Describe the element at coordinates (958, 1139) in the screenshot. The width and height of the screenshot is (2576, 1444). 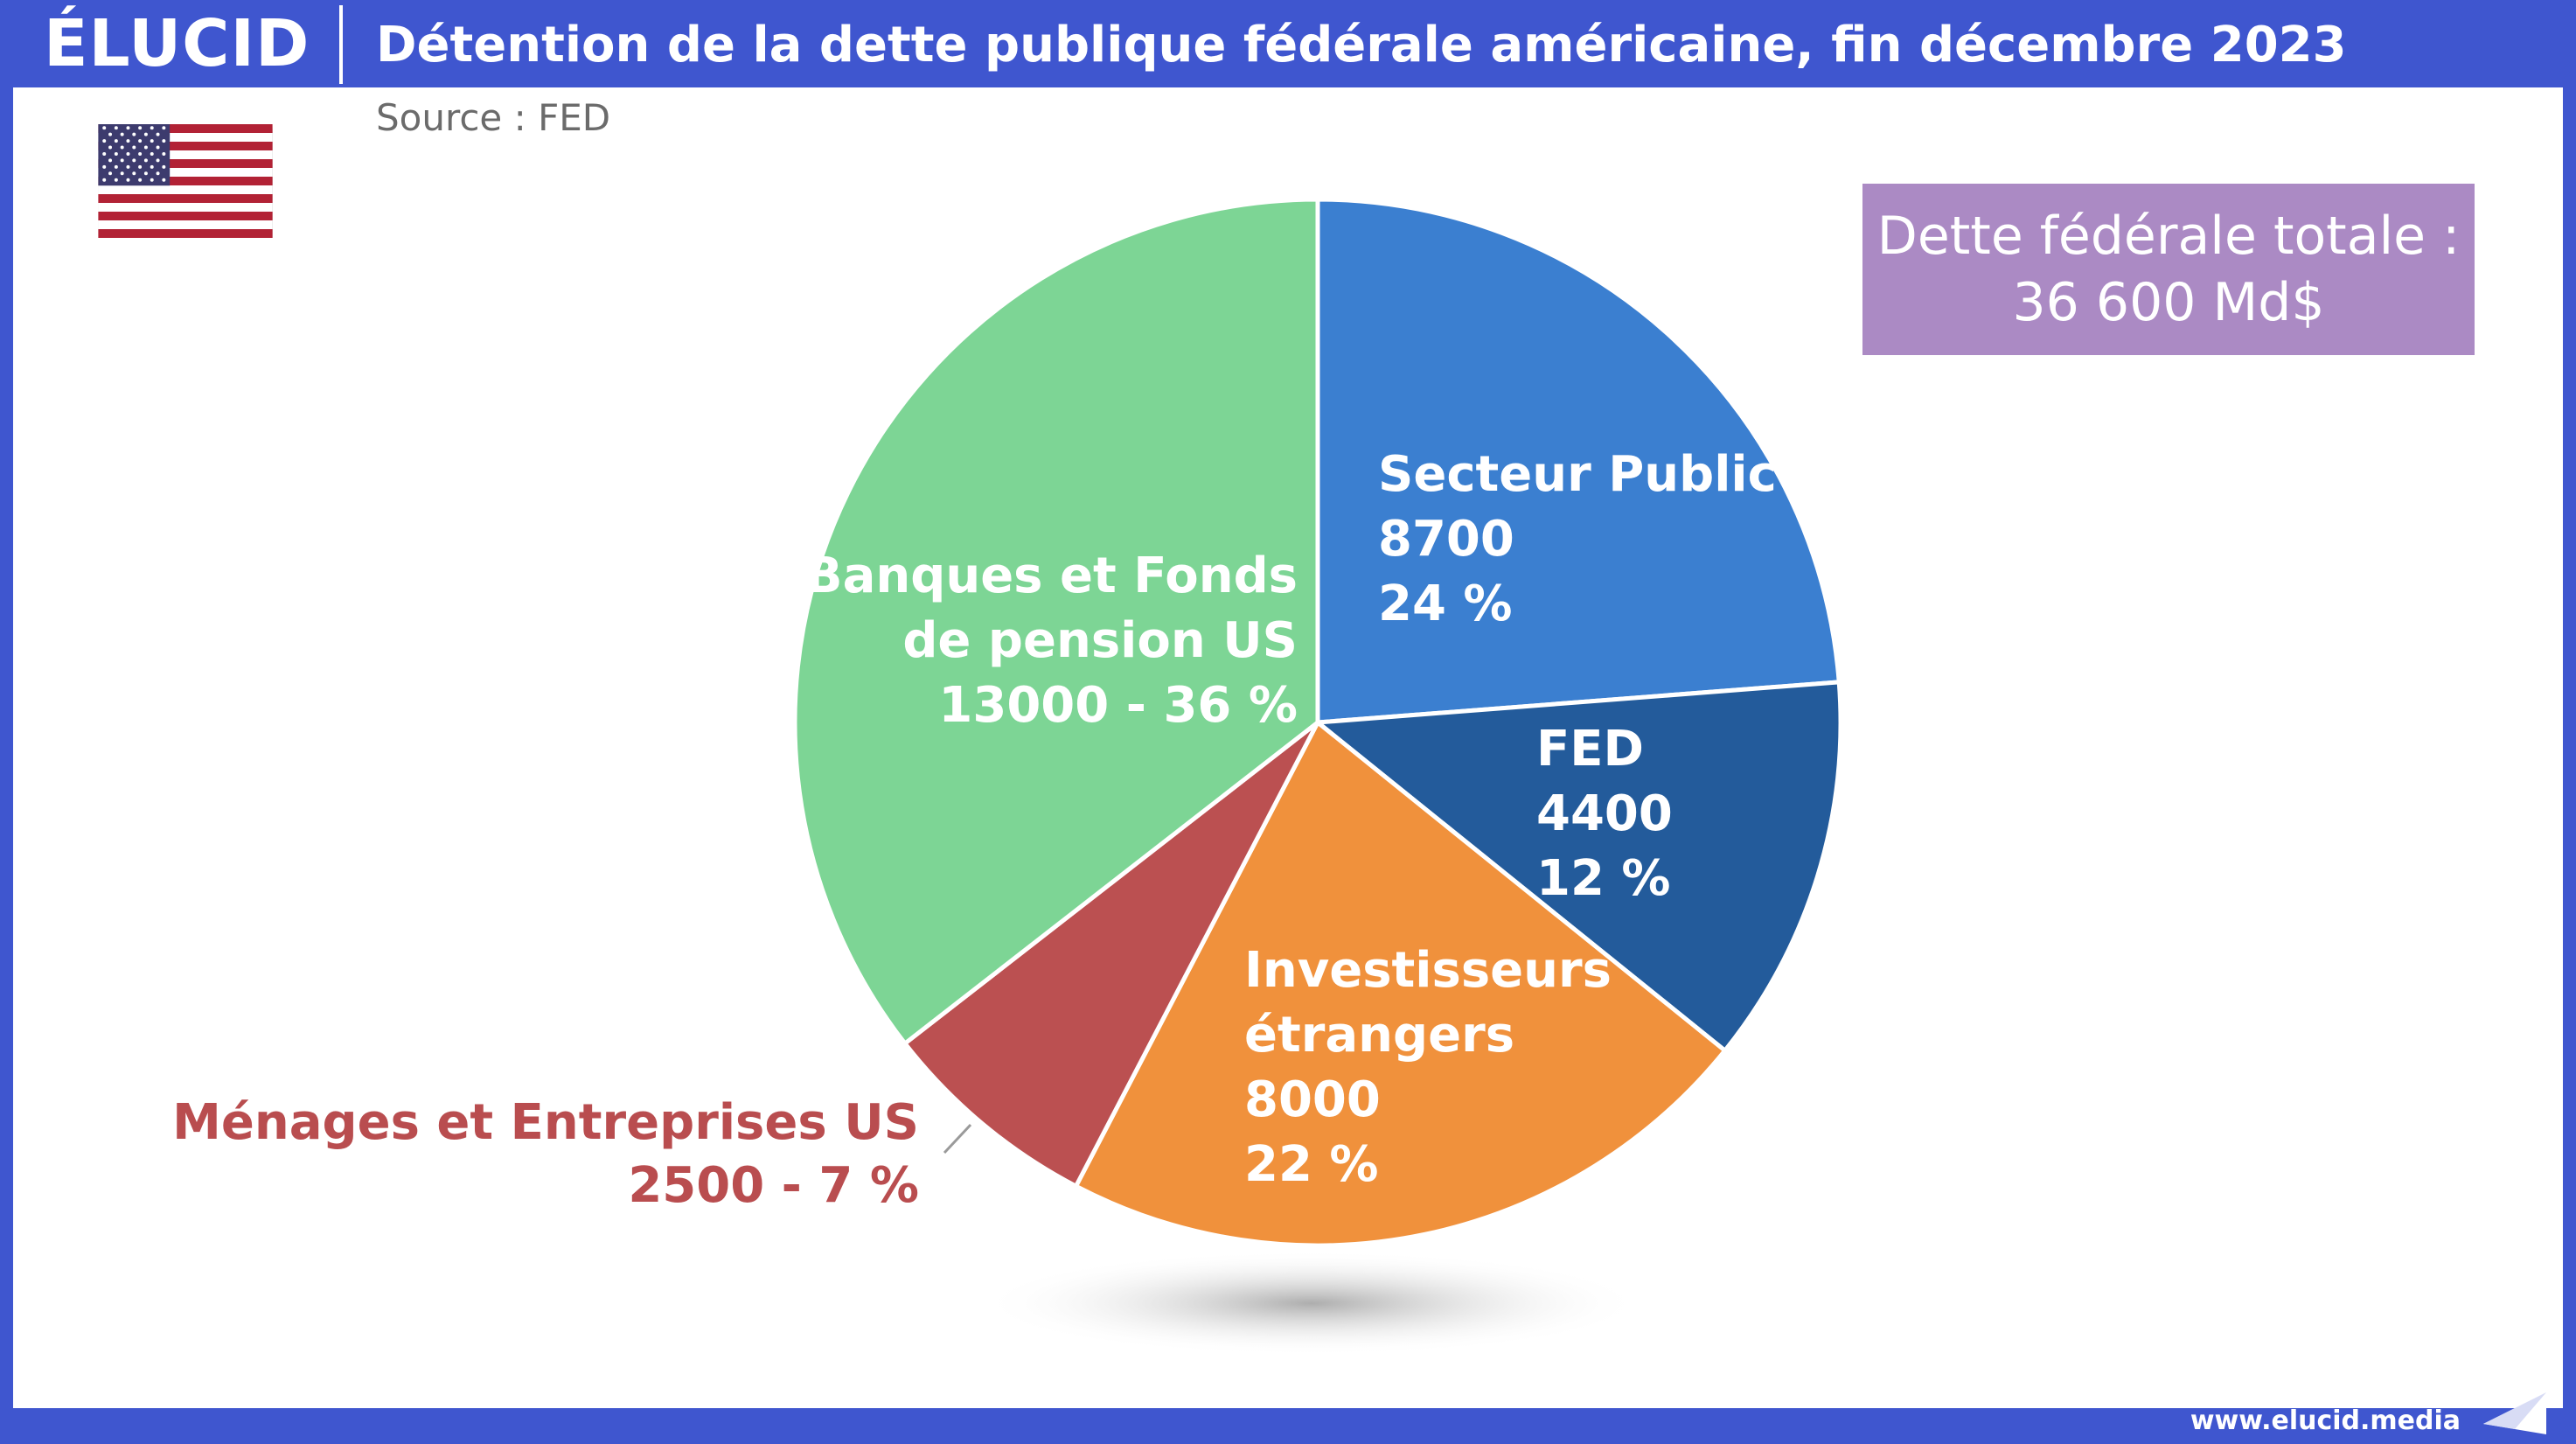
I see `menages-leader-line` at that location.